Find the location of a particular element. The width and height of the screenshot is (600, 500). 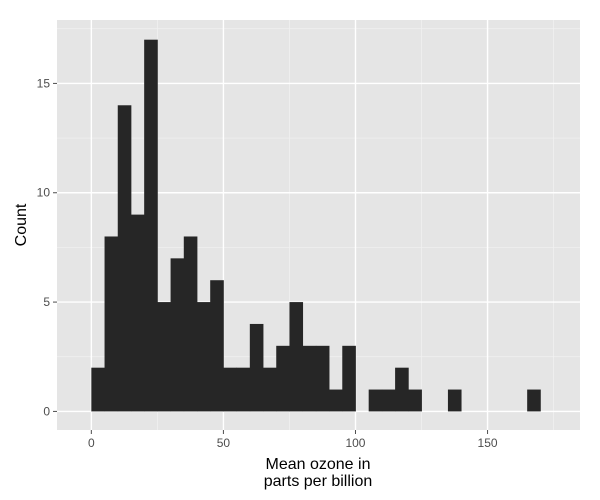

x-tick-label: 0 is located at coordinates (91, 443).